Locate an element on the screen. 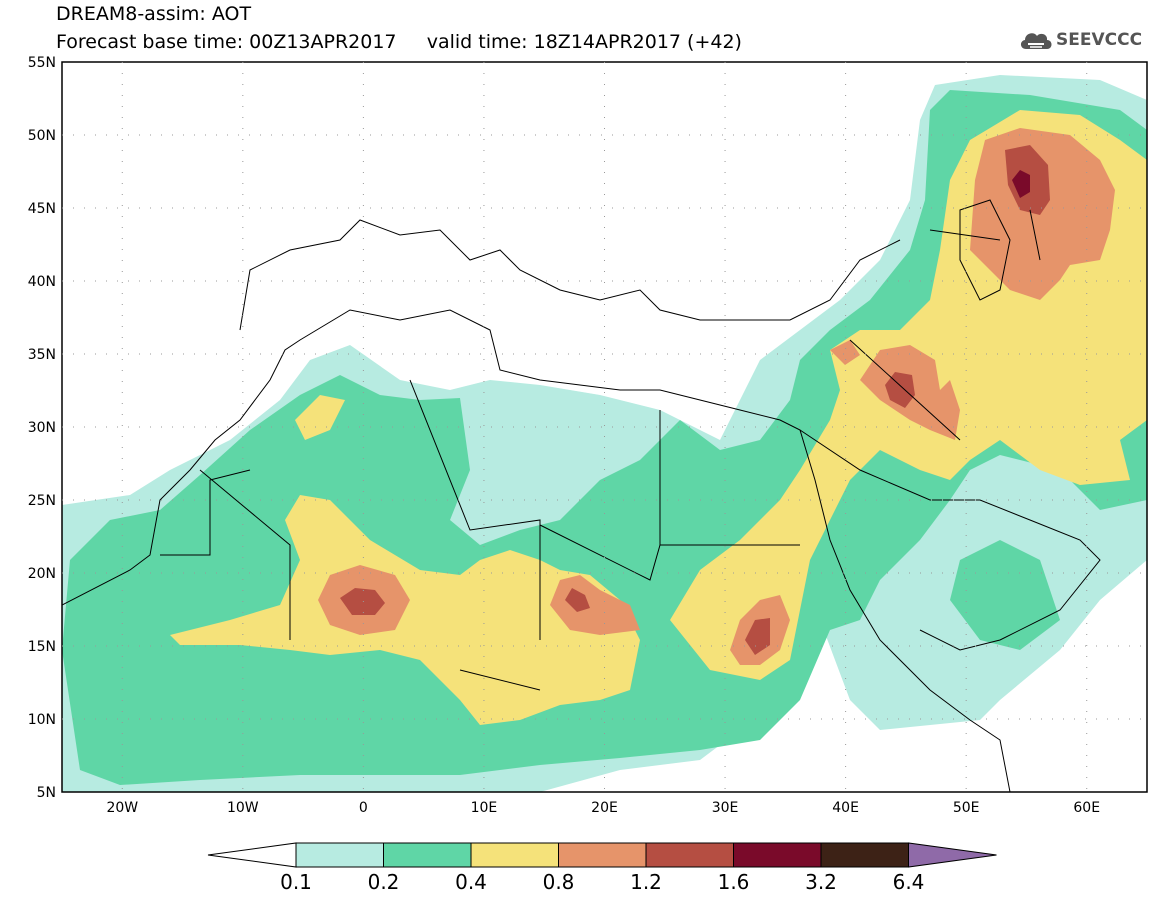 The height and width of the screenshot is (905, 1165). lon-tick-label: 10W is located at coordinates (243, 808).